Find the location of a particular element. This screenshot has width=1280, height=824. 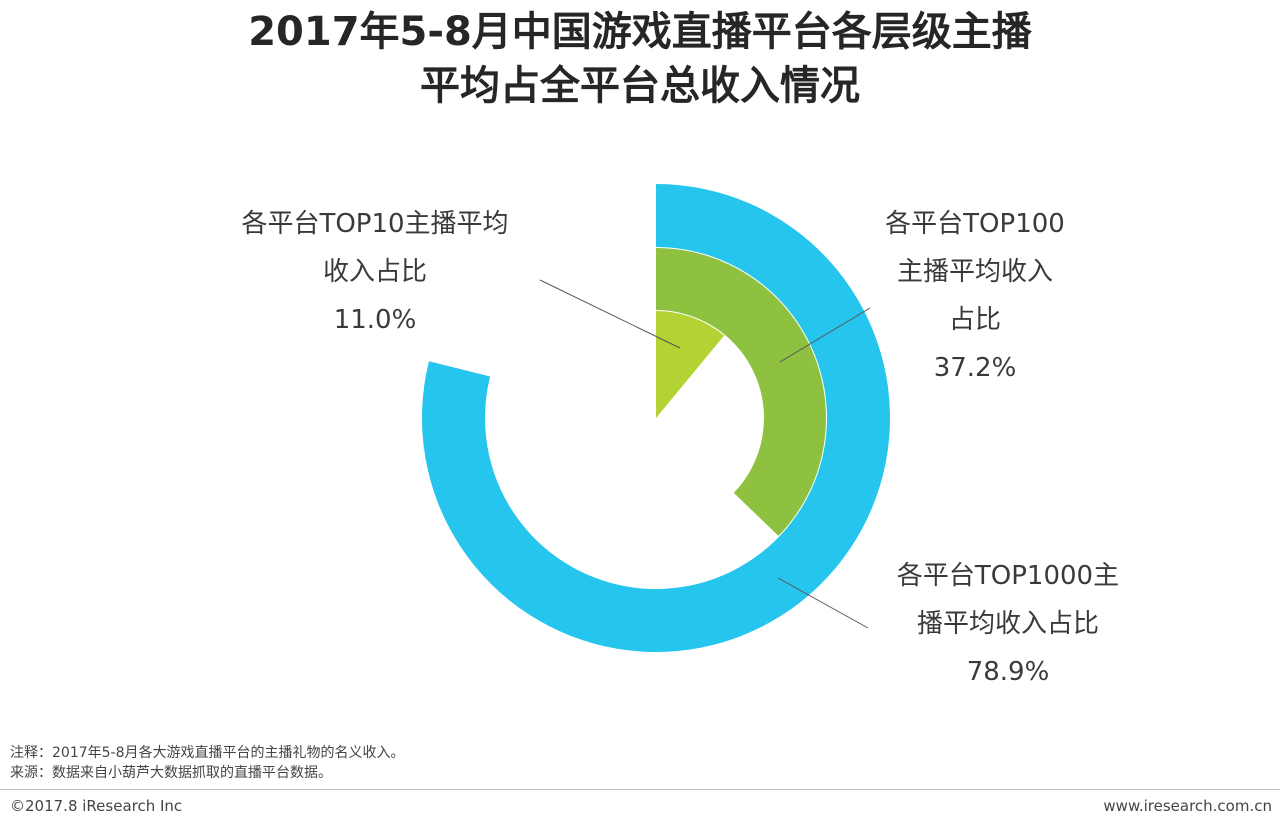

data-label-1-line-3: 11.0% is located at coordinates (375, 320).